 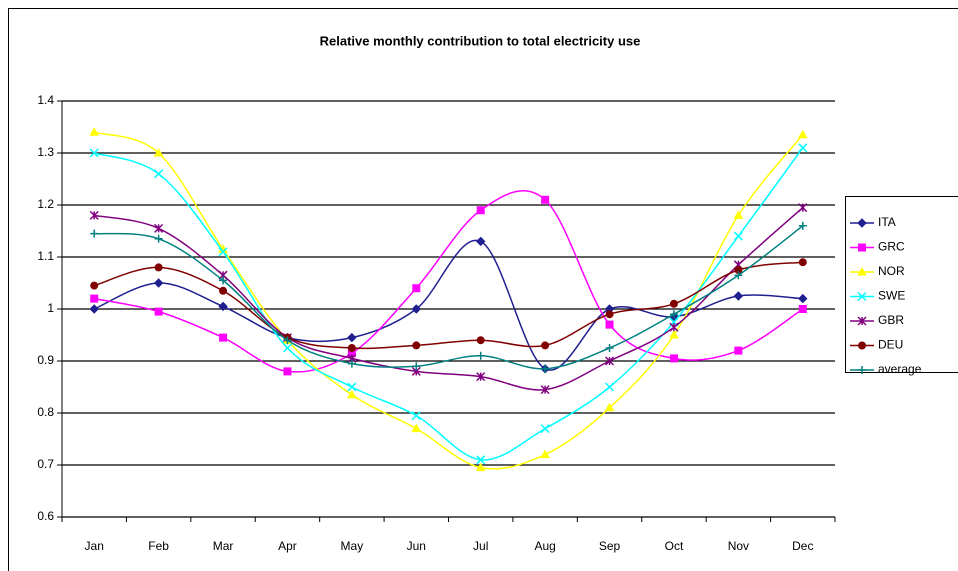 What do you see at coordinates (890, 345) in the screenshot?
I see `legend-label: DEU` at bounding box center [890, 345].